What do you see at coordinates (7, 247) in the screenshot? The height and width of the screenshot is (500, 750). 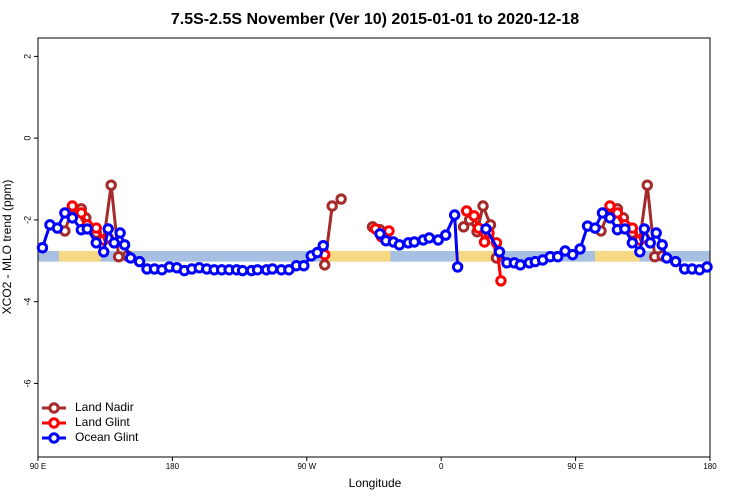 I see `y-axis-label: XCO2 - MLO trend (ppm)` at bounding box center [7, 247].